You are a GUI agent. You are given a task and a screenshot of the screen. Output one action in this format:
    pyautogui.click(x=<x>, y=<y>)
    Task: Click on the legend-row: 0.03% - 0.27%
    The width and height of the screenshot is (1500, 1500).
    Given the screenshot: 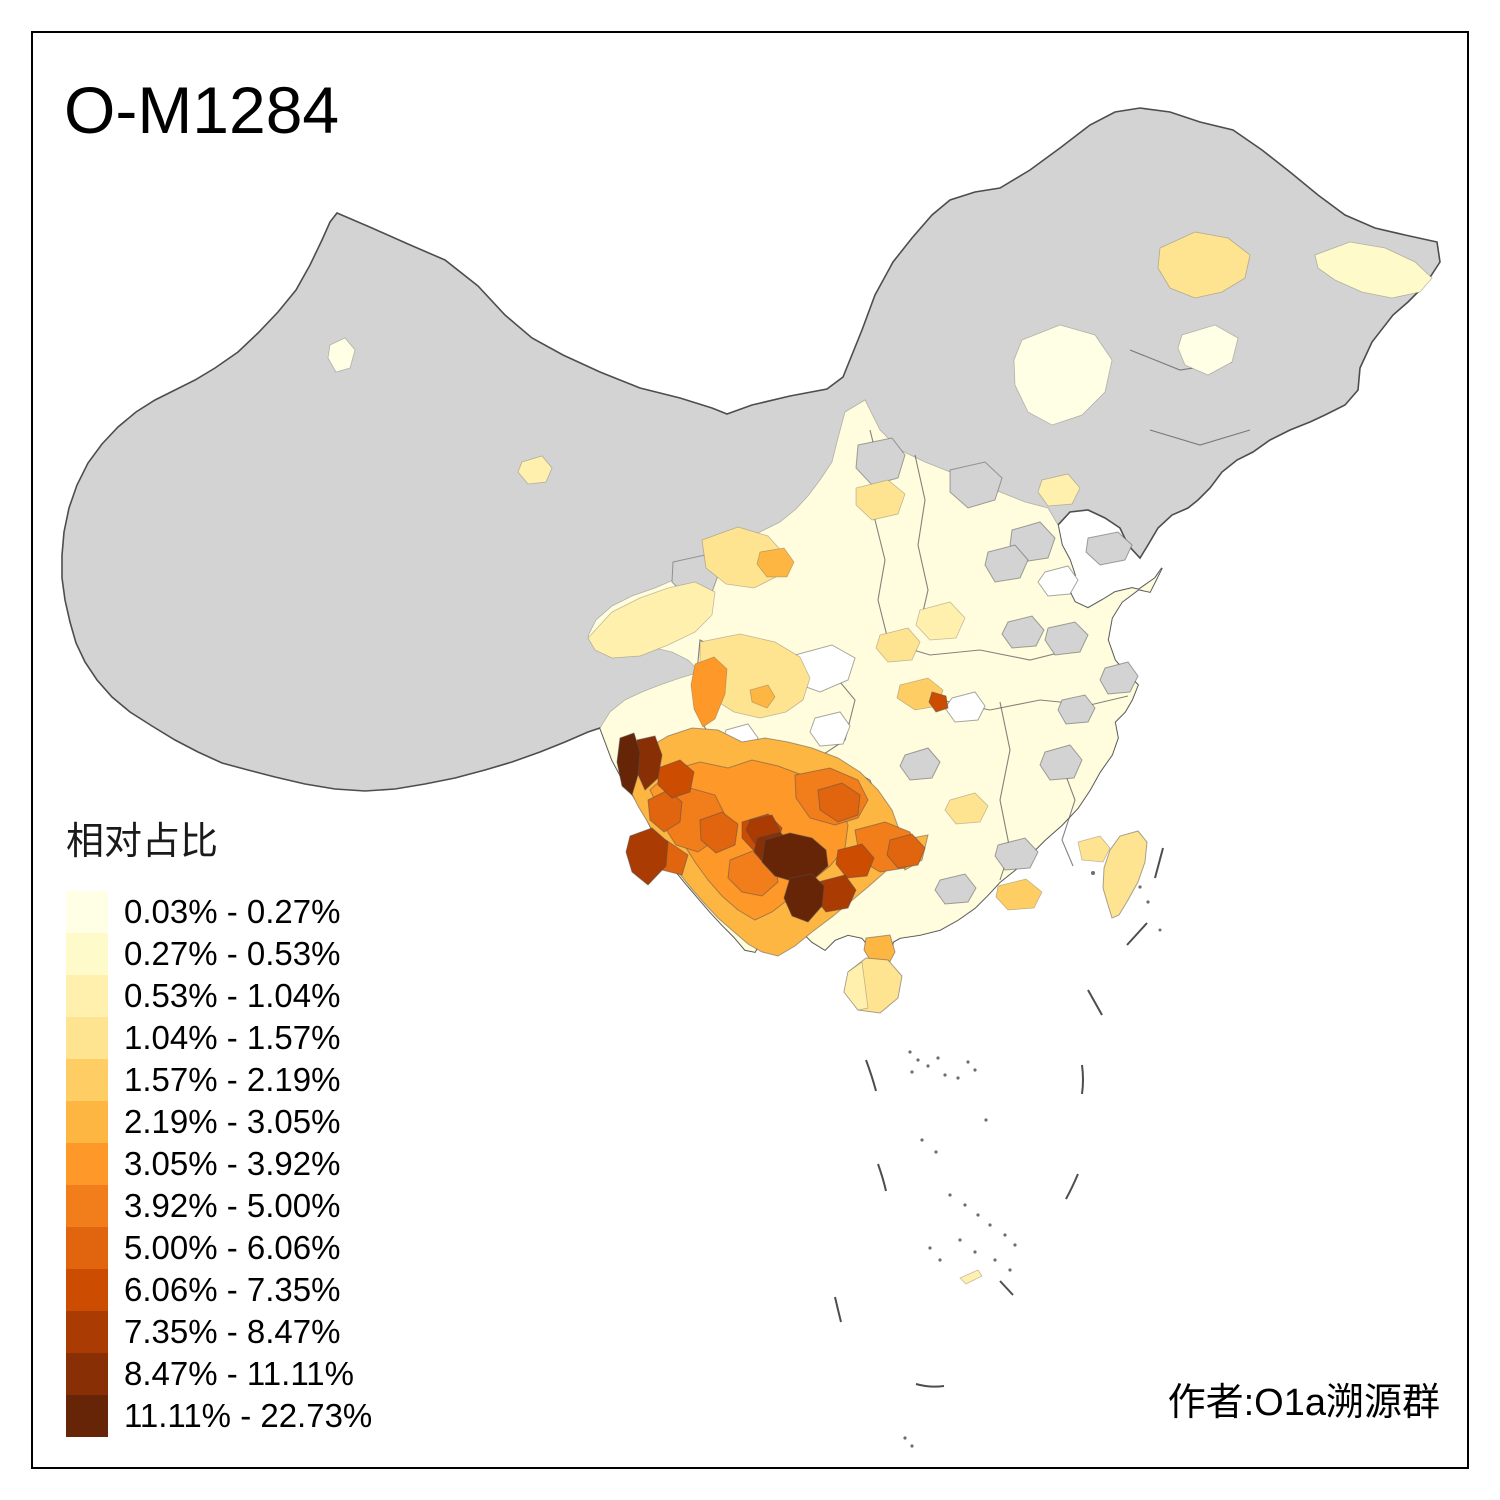 What is the action you would take?
    pyautogui.click(x=219, y=912)
    